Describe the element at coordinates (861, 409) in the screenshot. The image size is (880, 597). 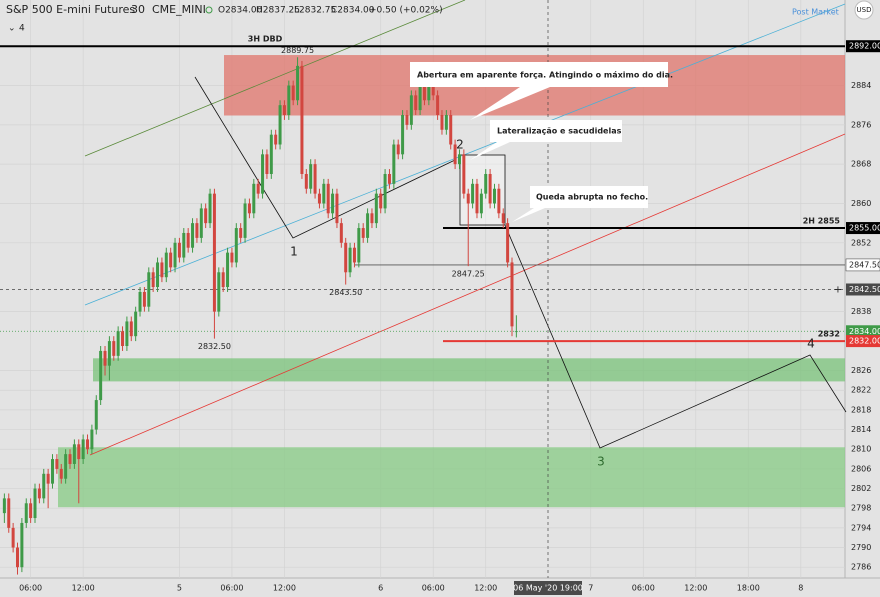
I see `y-tick-label: 2818` at that location.